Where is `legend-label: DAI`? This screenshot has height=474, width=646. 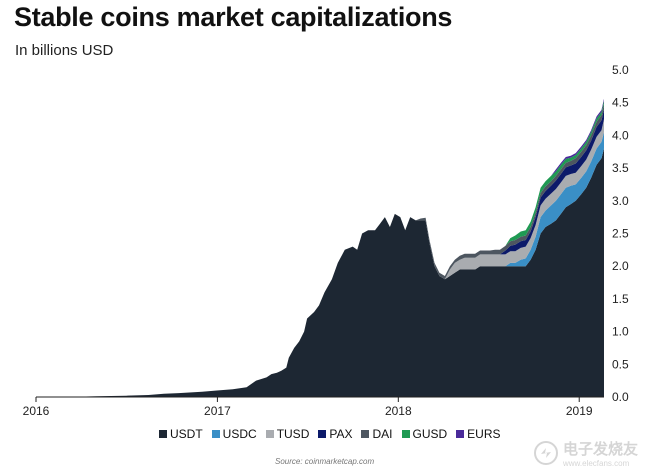 legend-label: DAI is located at coordinates (382, 434).